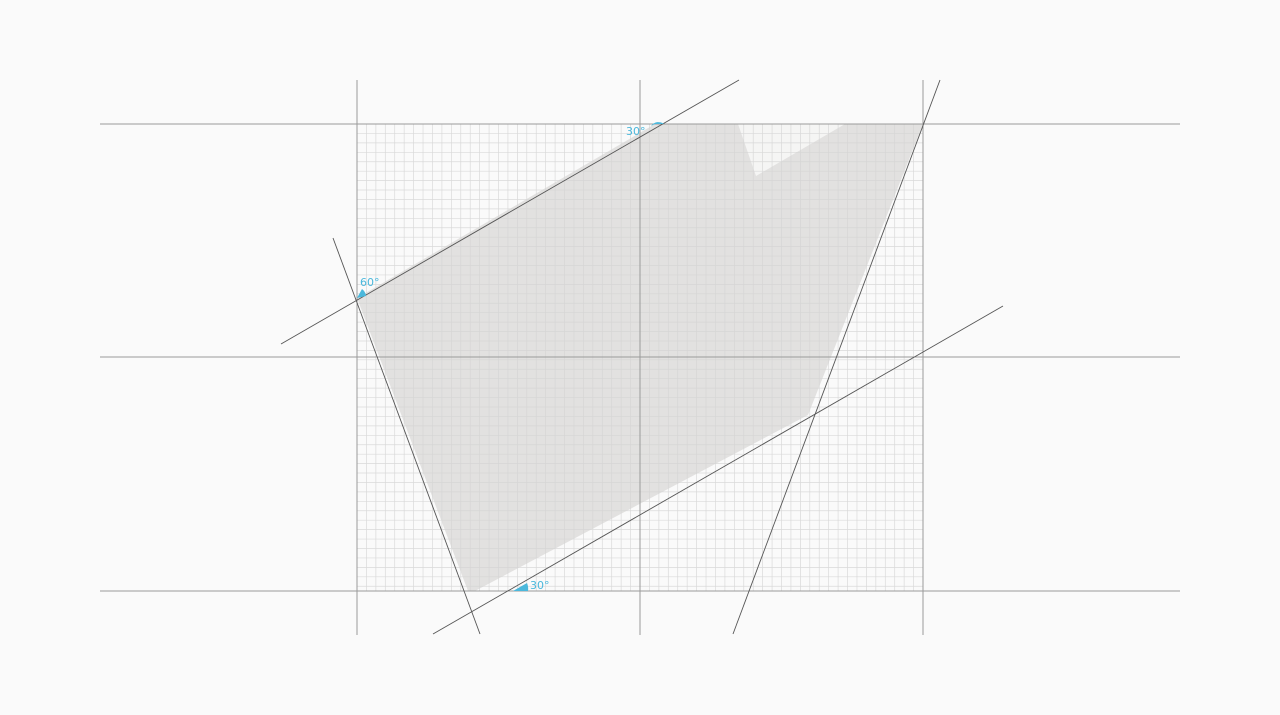 The height and width of the screenshot is (715, 1280). What do you see at coordinates (791, 150) in the screenshot?
I see `shape-notch` at bounding box center [791, 150].